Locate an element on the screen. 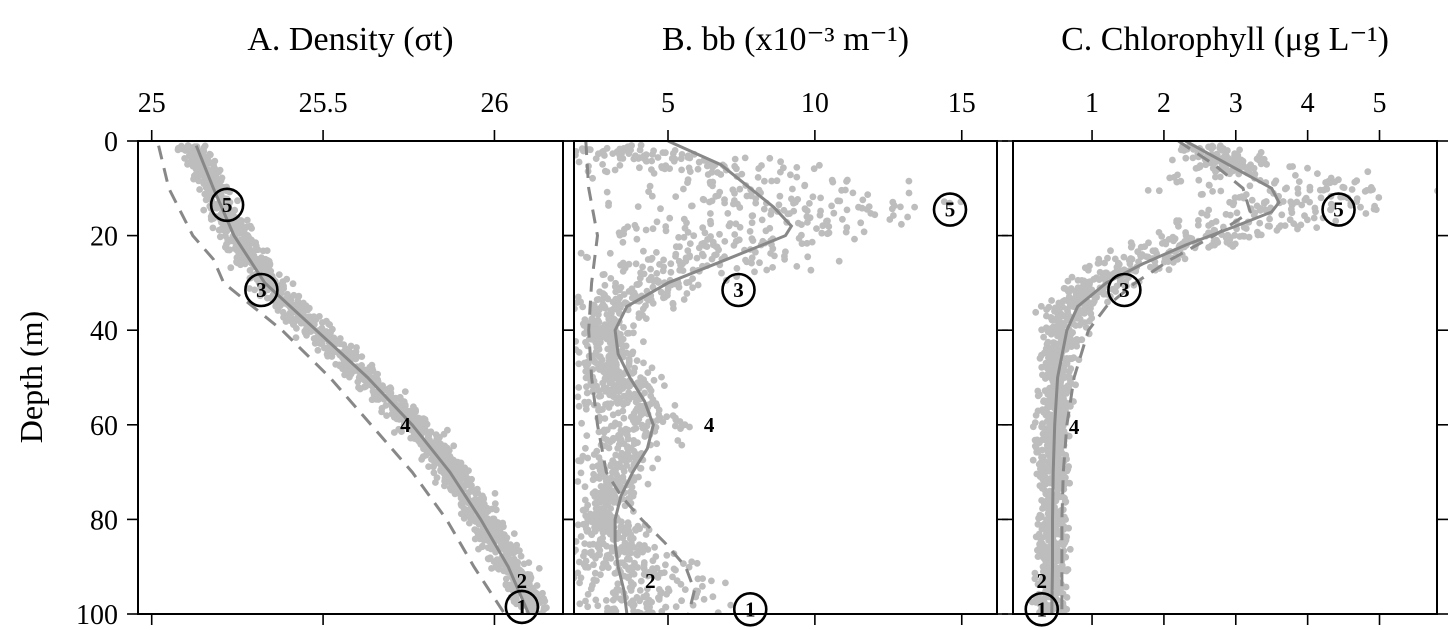 The image size is (1449, 630). x-tick-label: 5 is located at coordinates (668, 103).